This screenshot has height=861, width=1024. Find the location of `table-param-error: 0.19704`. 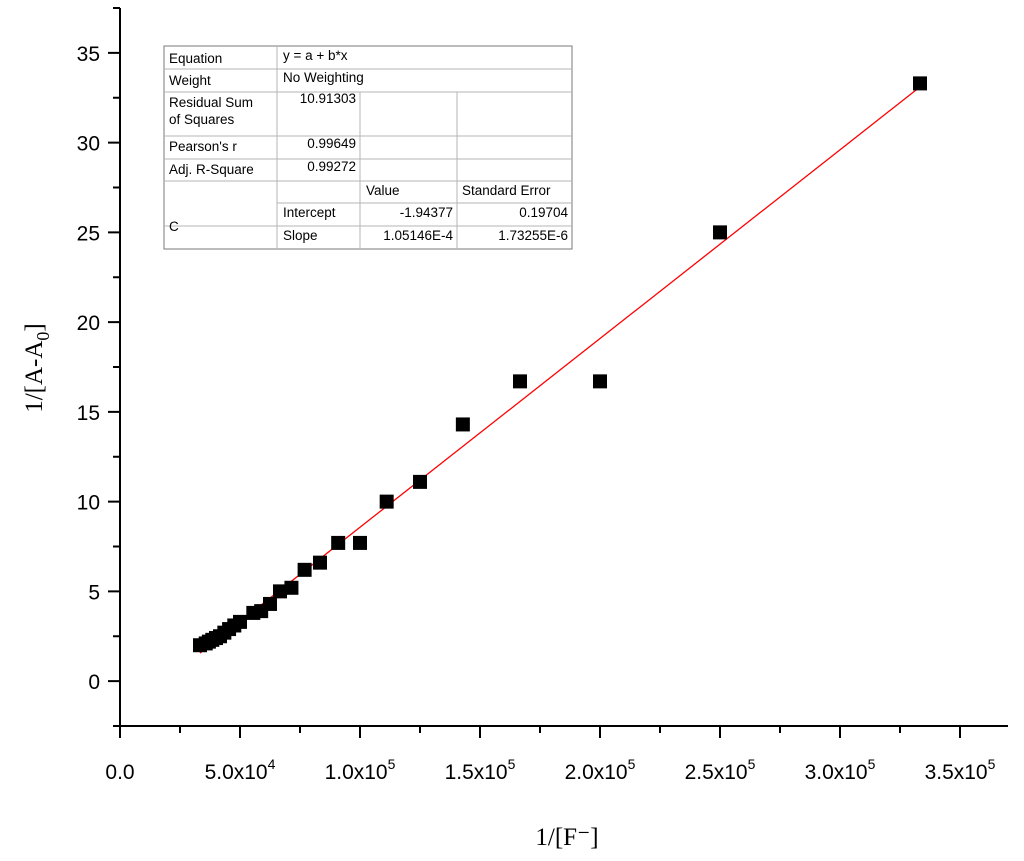

table-param-error: 0.19704 is located at coordinates (543, 212).